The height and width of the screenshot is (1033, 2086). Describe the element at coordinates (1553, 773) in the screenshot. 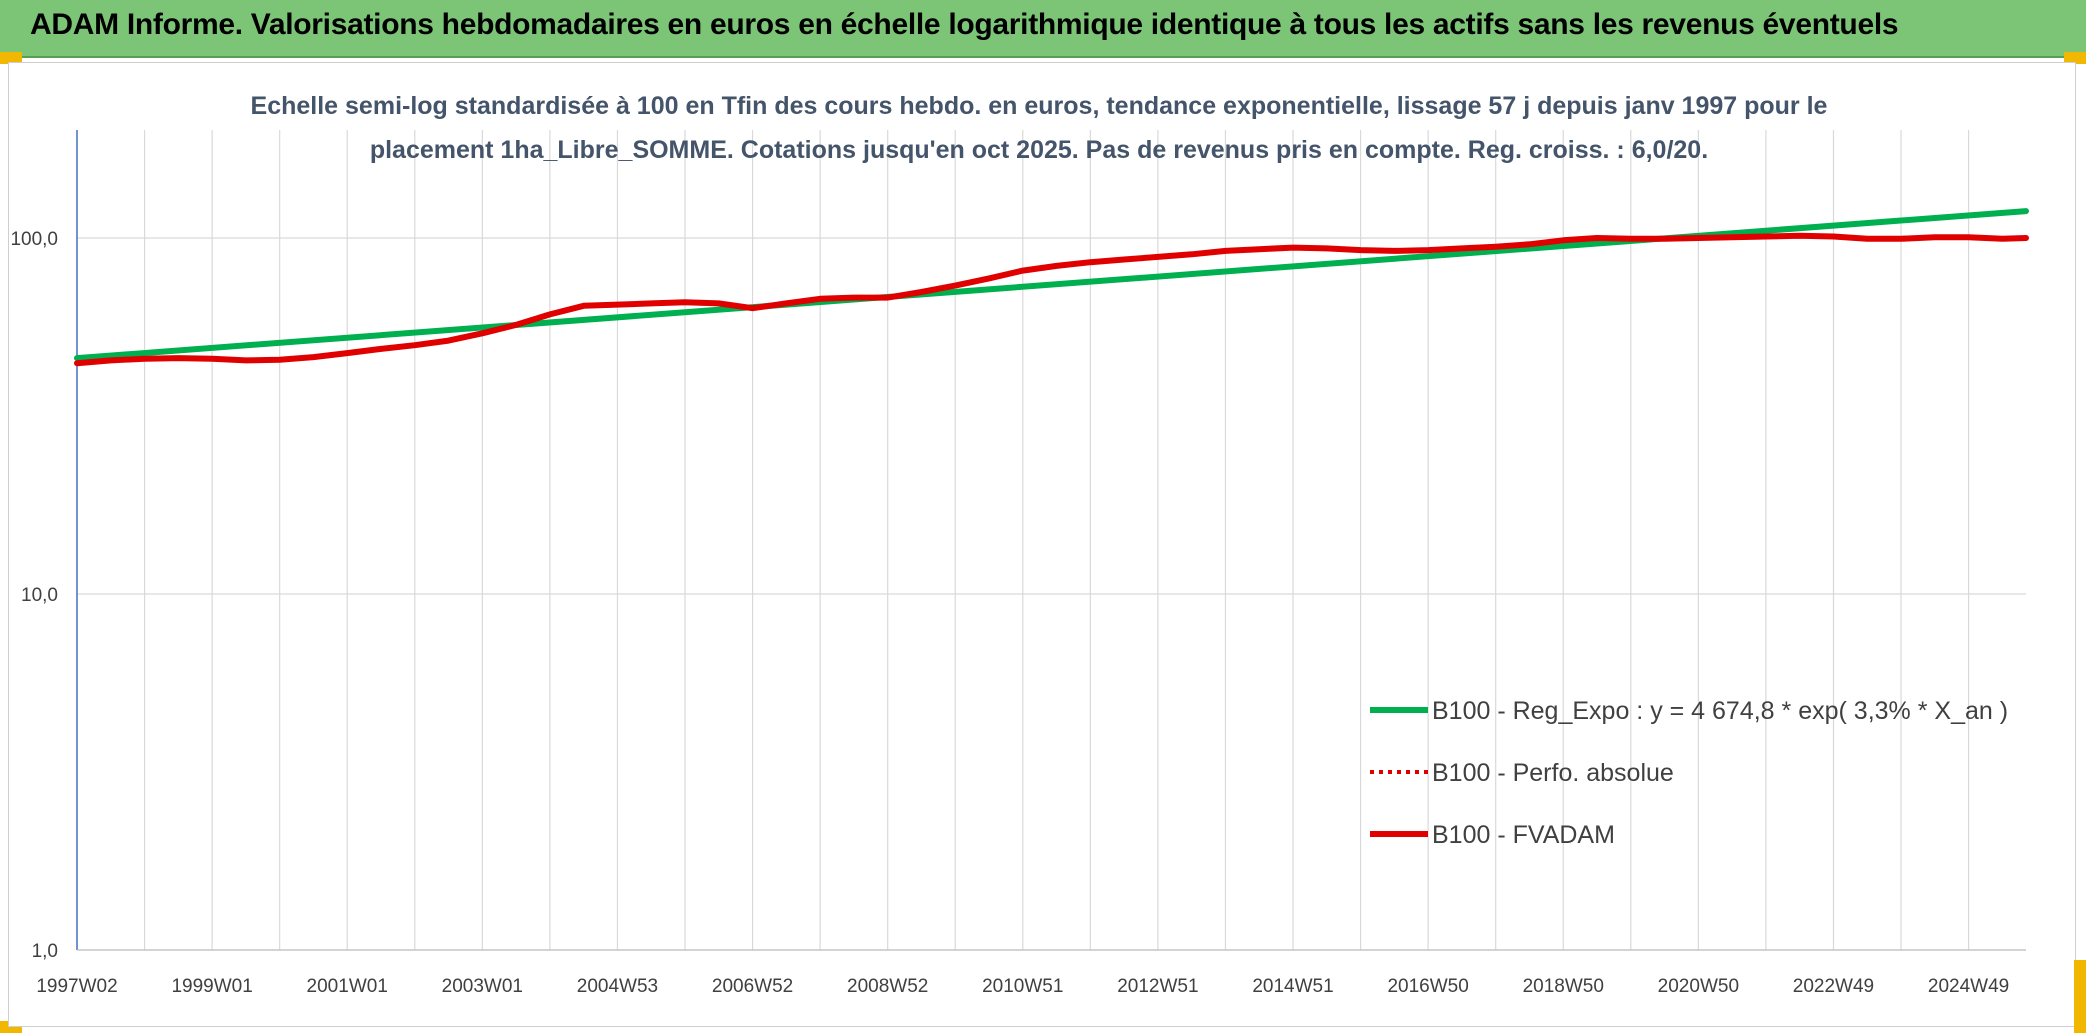

I see `legend-label-1: B100 - Perfo. absolue` at that location.